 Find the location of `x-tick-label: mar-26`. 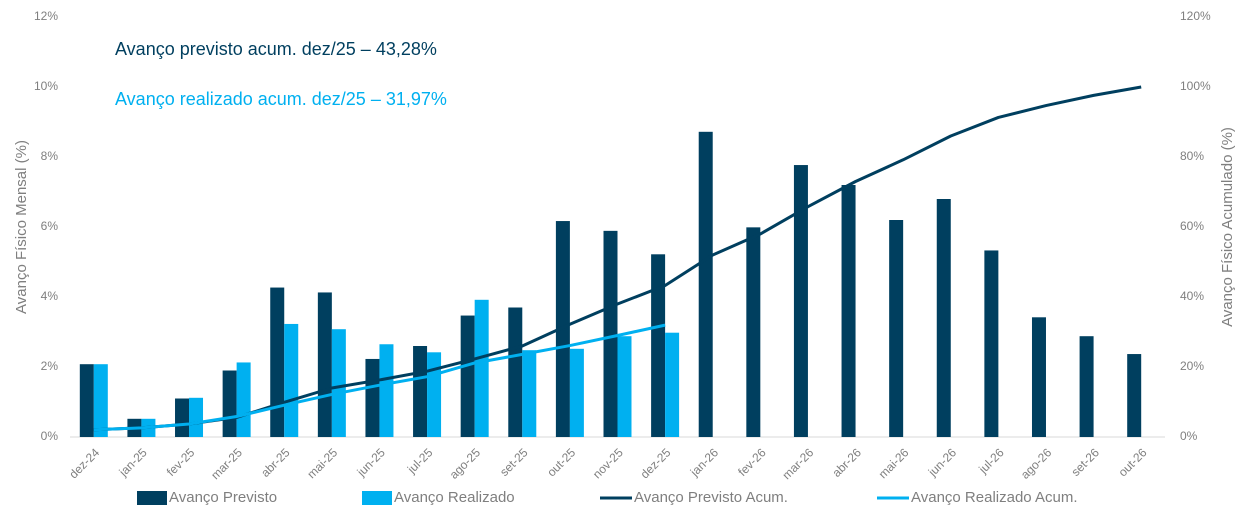

x-tick-label: mar-26 is located at coordinates (798, 463).